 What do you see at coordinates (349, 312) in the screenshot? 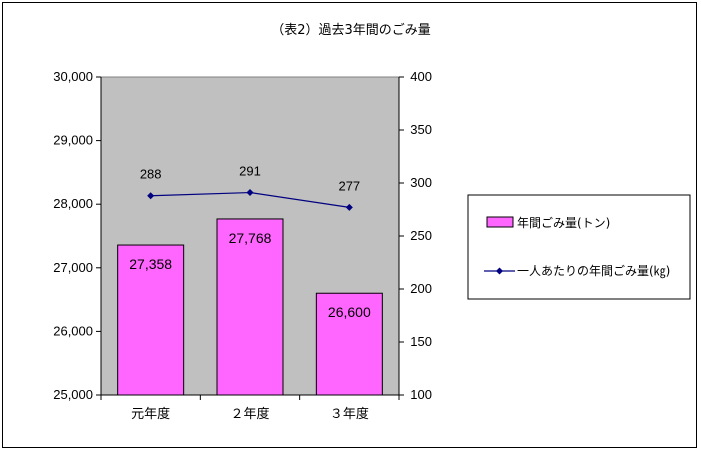
I see `bar-data-label: 26,600` at bounding box center [349, 312].